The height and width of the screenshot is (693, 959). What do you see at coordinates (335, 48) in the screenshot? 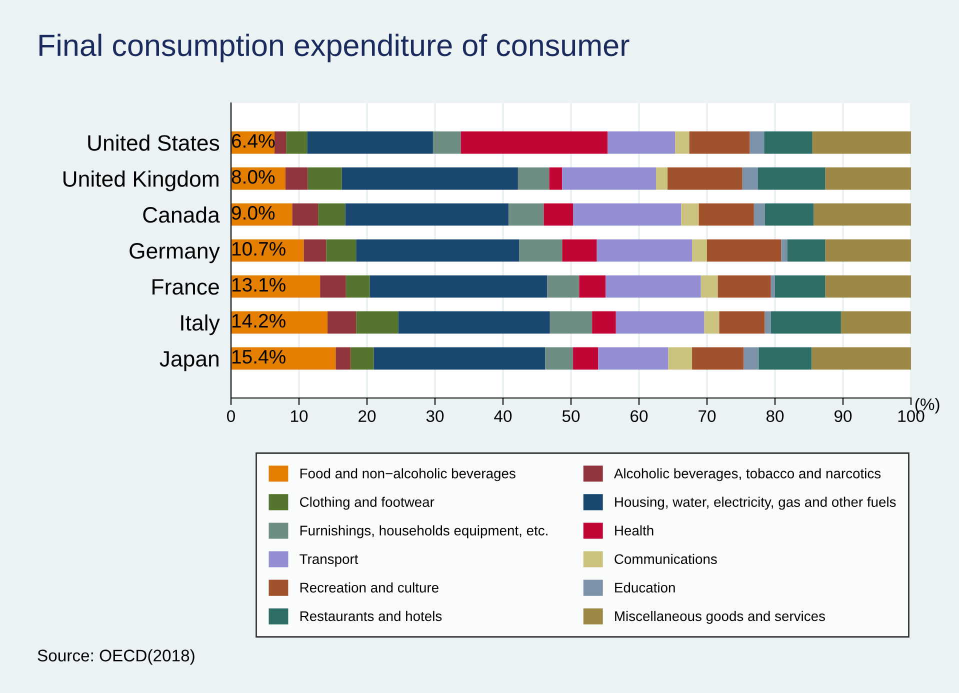
I see `chart-title: Final consumption expenditure of consumer` at bounding box center [335, 48].